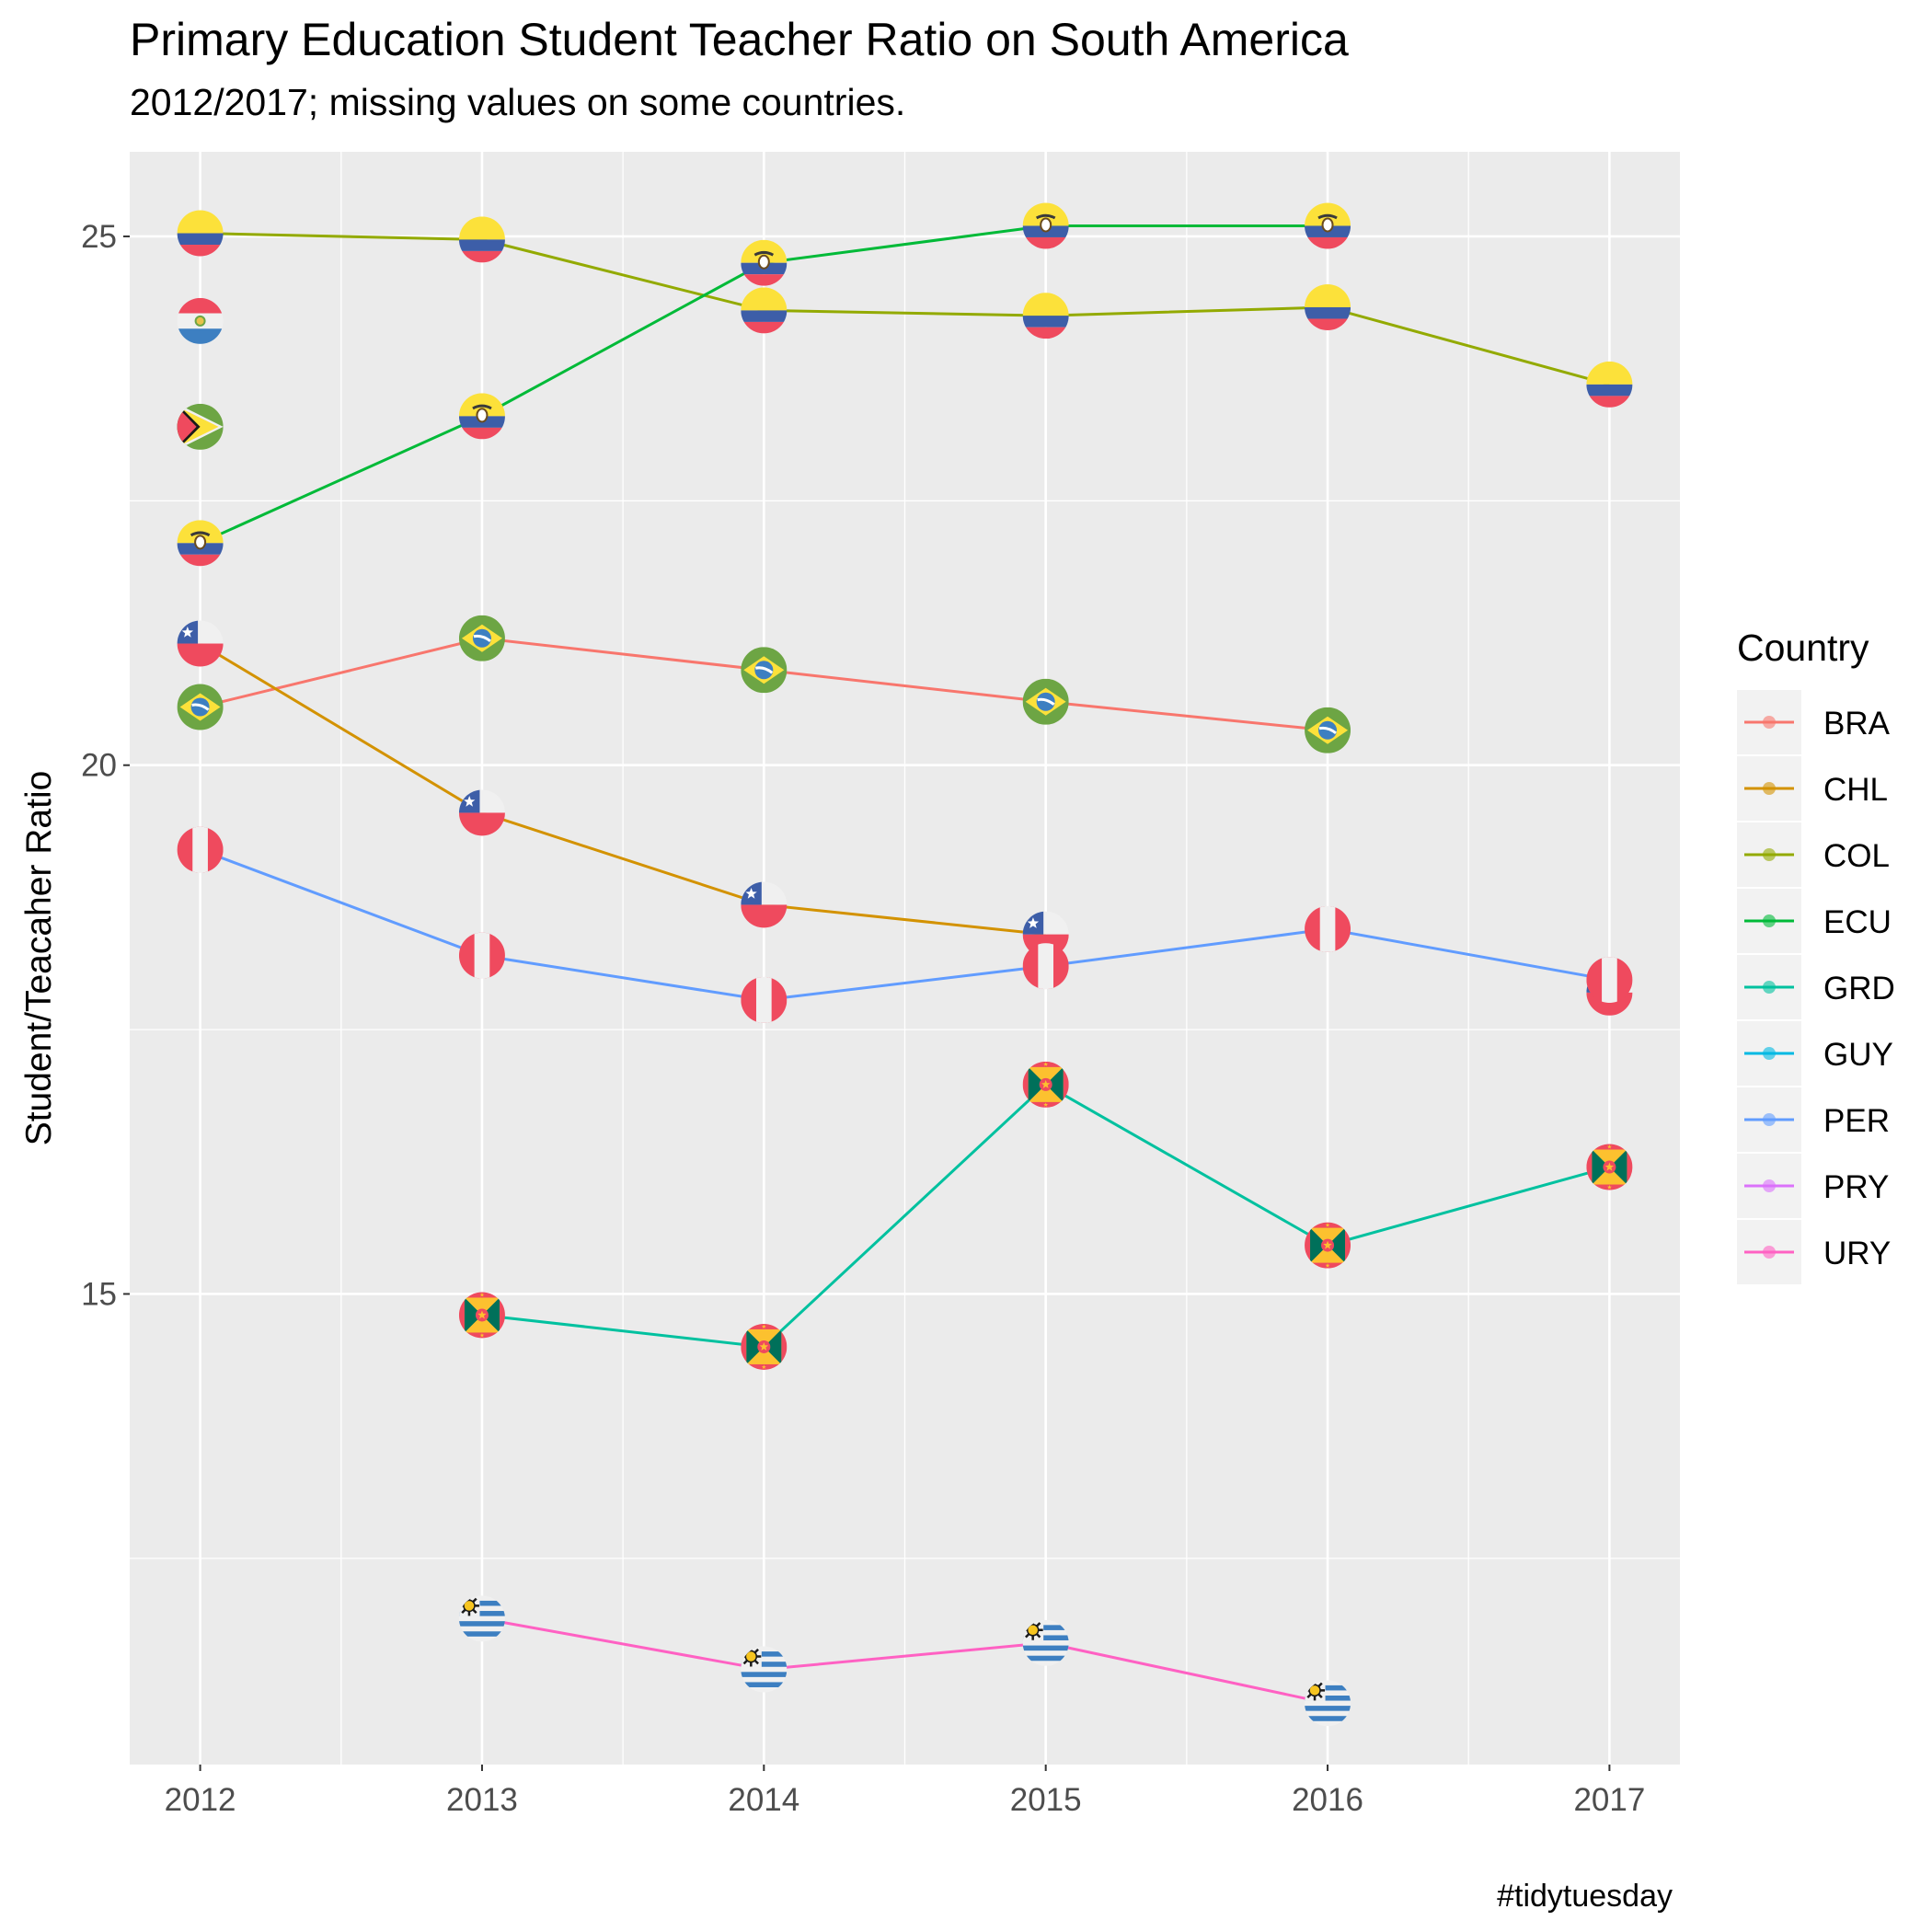  I want to click on x-tick-label: 2012, so click(200, 1800).